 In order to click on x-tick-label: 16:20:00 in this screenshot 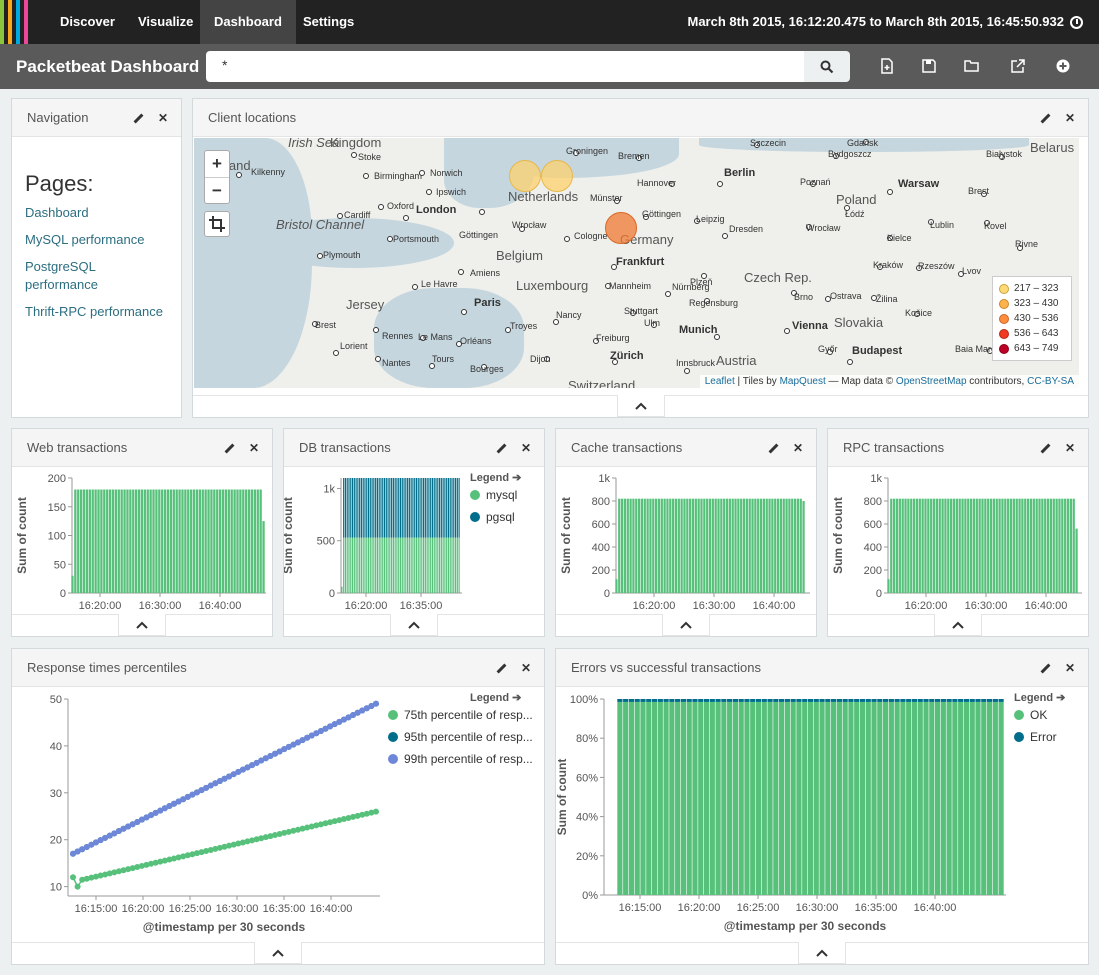, I will do `click(143, 909)`.